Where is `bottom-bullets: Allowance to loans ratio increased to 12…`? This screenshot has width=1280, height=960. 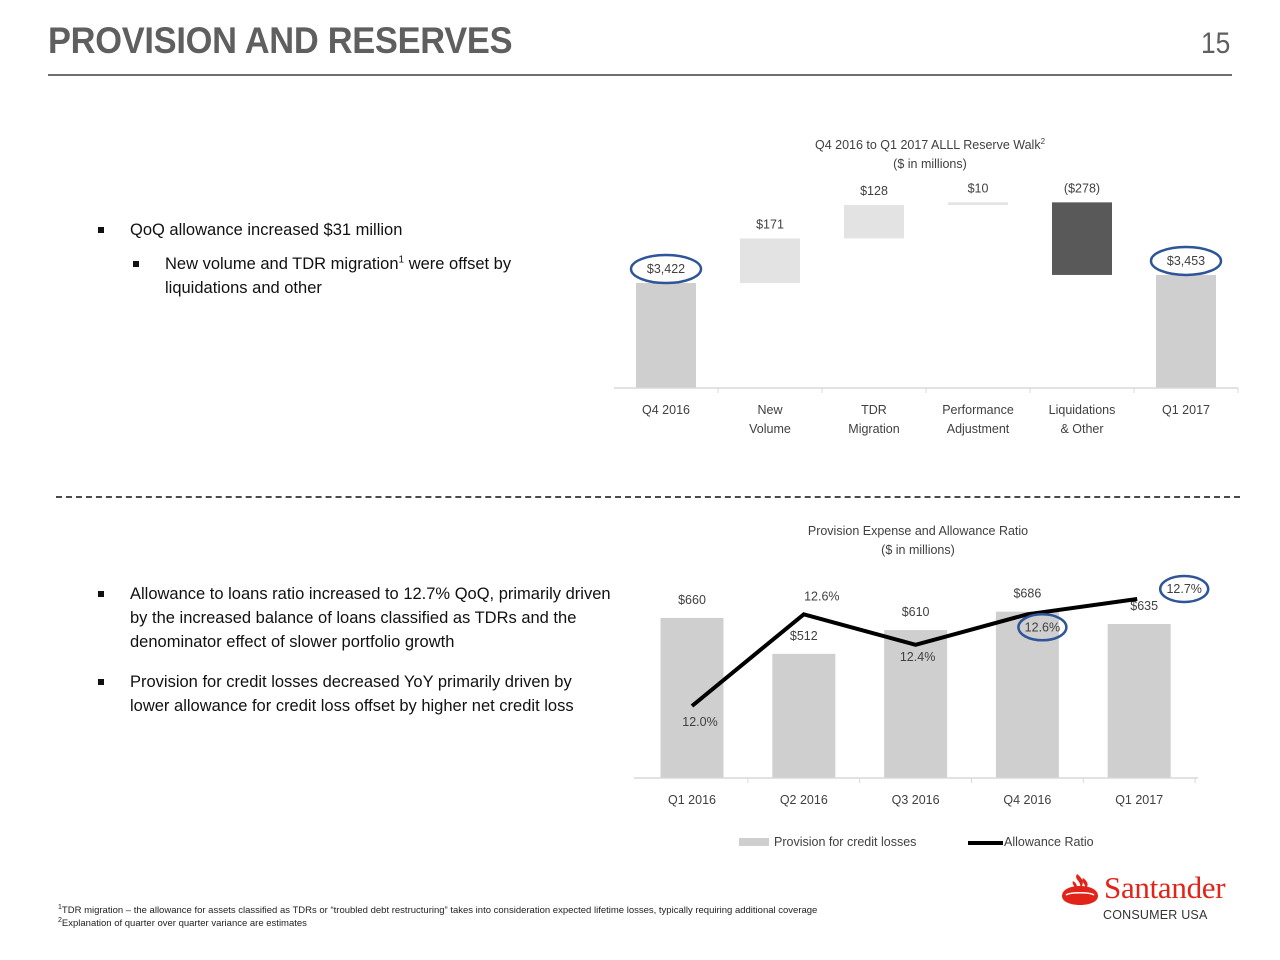
bottom-bullets: Allowance to loans ratio increased to 12… is located at coordinates (356, 650).